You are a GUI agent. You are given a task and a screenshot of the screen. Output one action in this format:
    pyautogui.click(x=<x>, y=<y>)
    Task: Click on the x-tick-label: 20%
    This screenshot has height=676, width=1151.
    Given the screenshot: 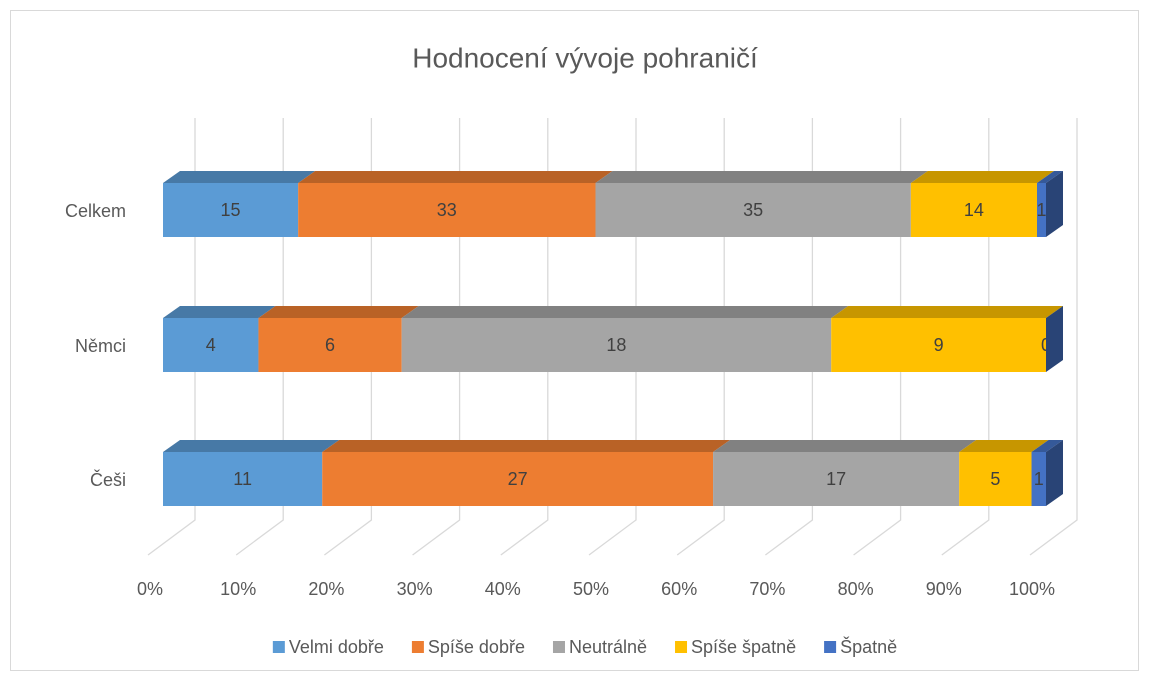 What is the action you would take?
    pyautogui.click(x=326, y=589)
    